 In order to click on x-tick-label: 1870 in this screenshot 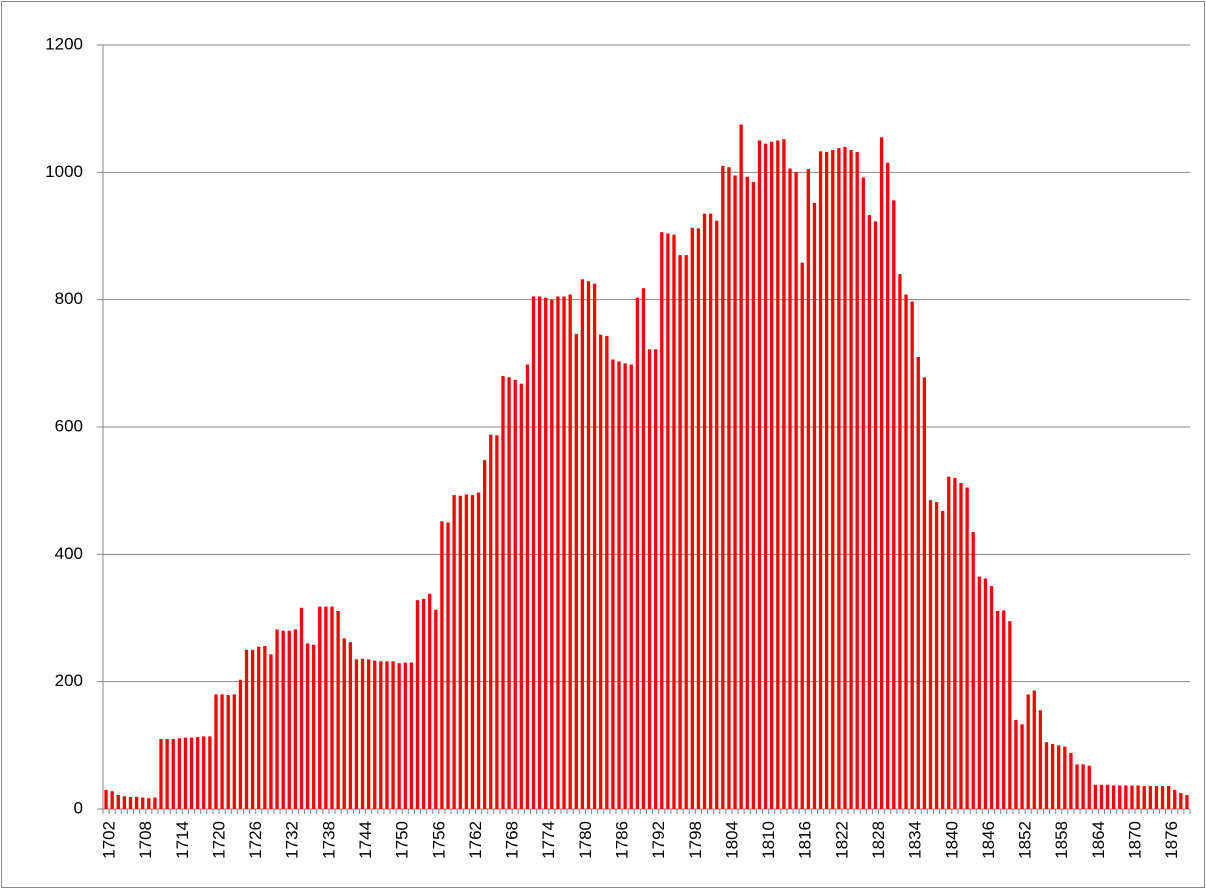, I will do `click(1134, 840)`.